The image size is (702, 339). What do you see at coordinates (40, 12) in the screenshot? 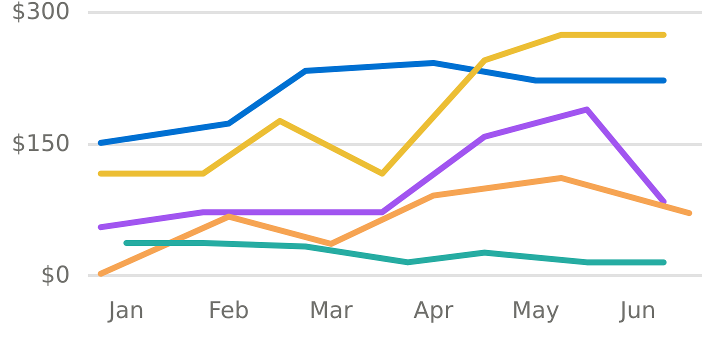
I see `y-tick-label: $300` at bounding box center [40, 12].